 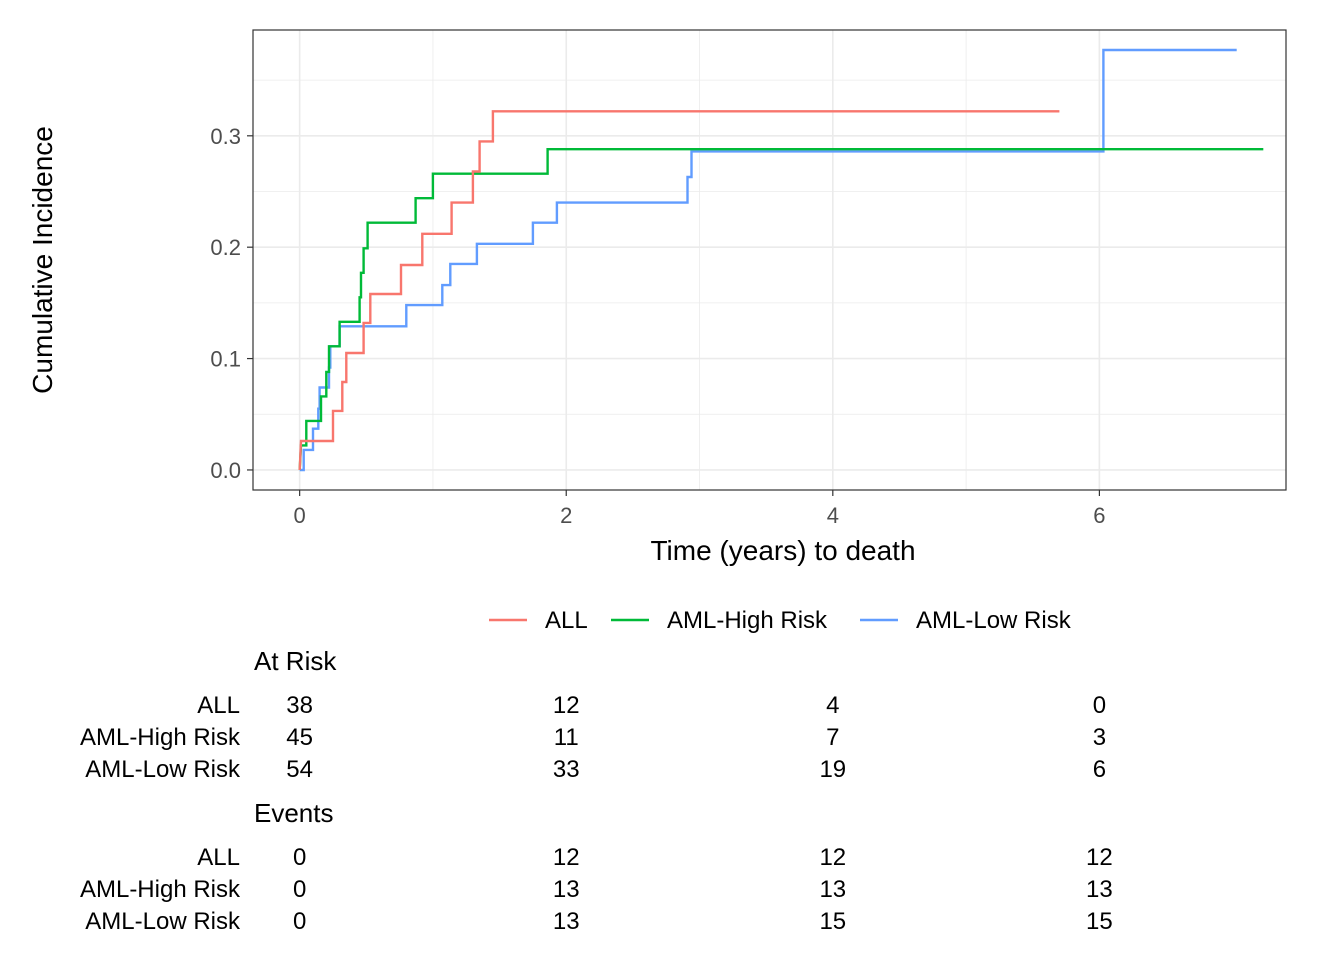 I want to click on table-cell: 3, so click(x=1099, y=737).